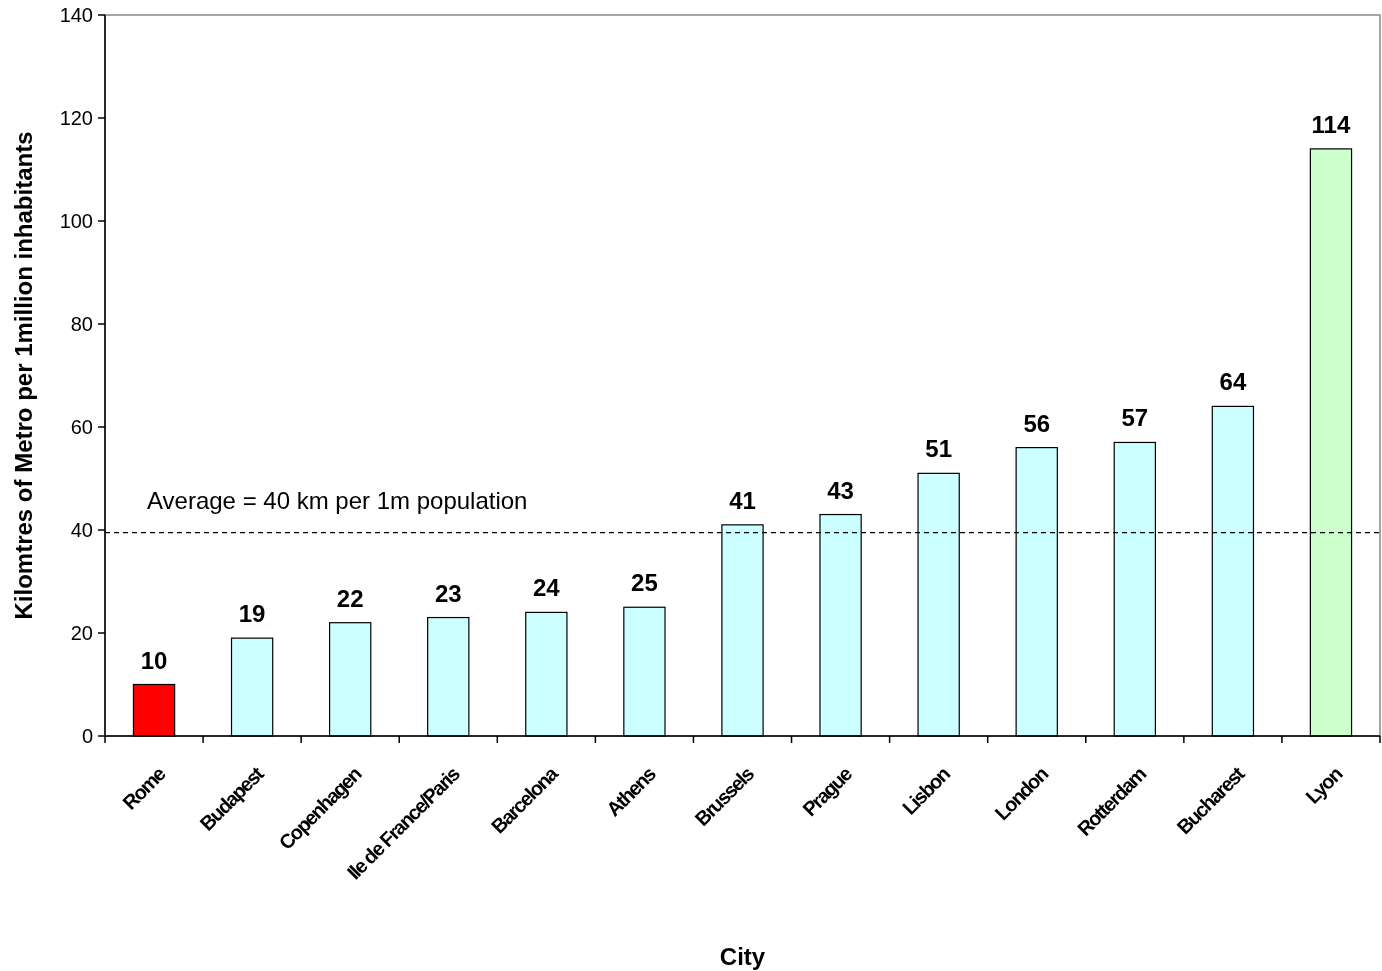 The height and width of the screenshot is (971, 1382). What do you see at coordinates (154, 660) in the screenshot?
I see `data-label: 10` at bounding box center [154, 660].